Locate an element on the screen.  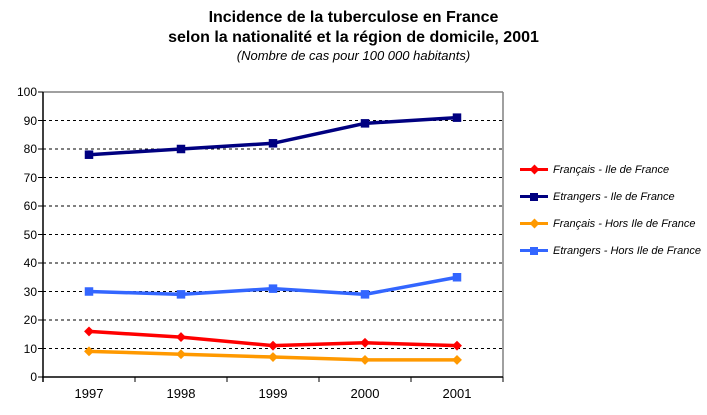
x-axis-tick-label: 1999 is located at coordinates (273, 393).